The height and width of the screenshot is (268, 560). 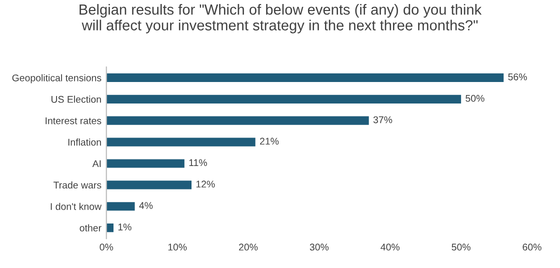 I want to click on data-label: 21%, so click(x=269, y=141).